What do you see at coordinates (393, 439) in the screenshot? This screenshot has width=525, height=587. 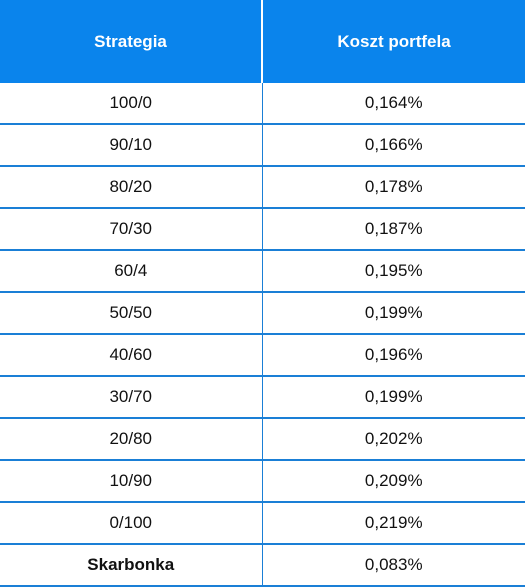 I see `cost-cell: 0,202%` at bounding box center [393, 439].